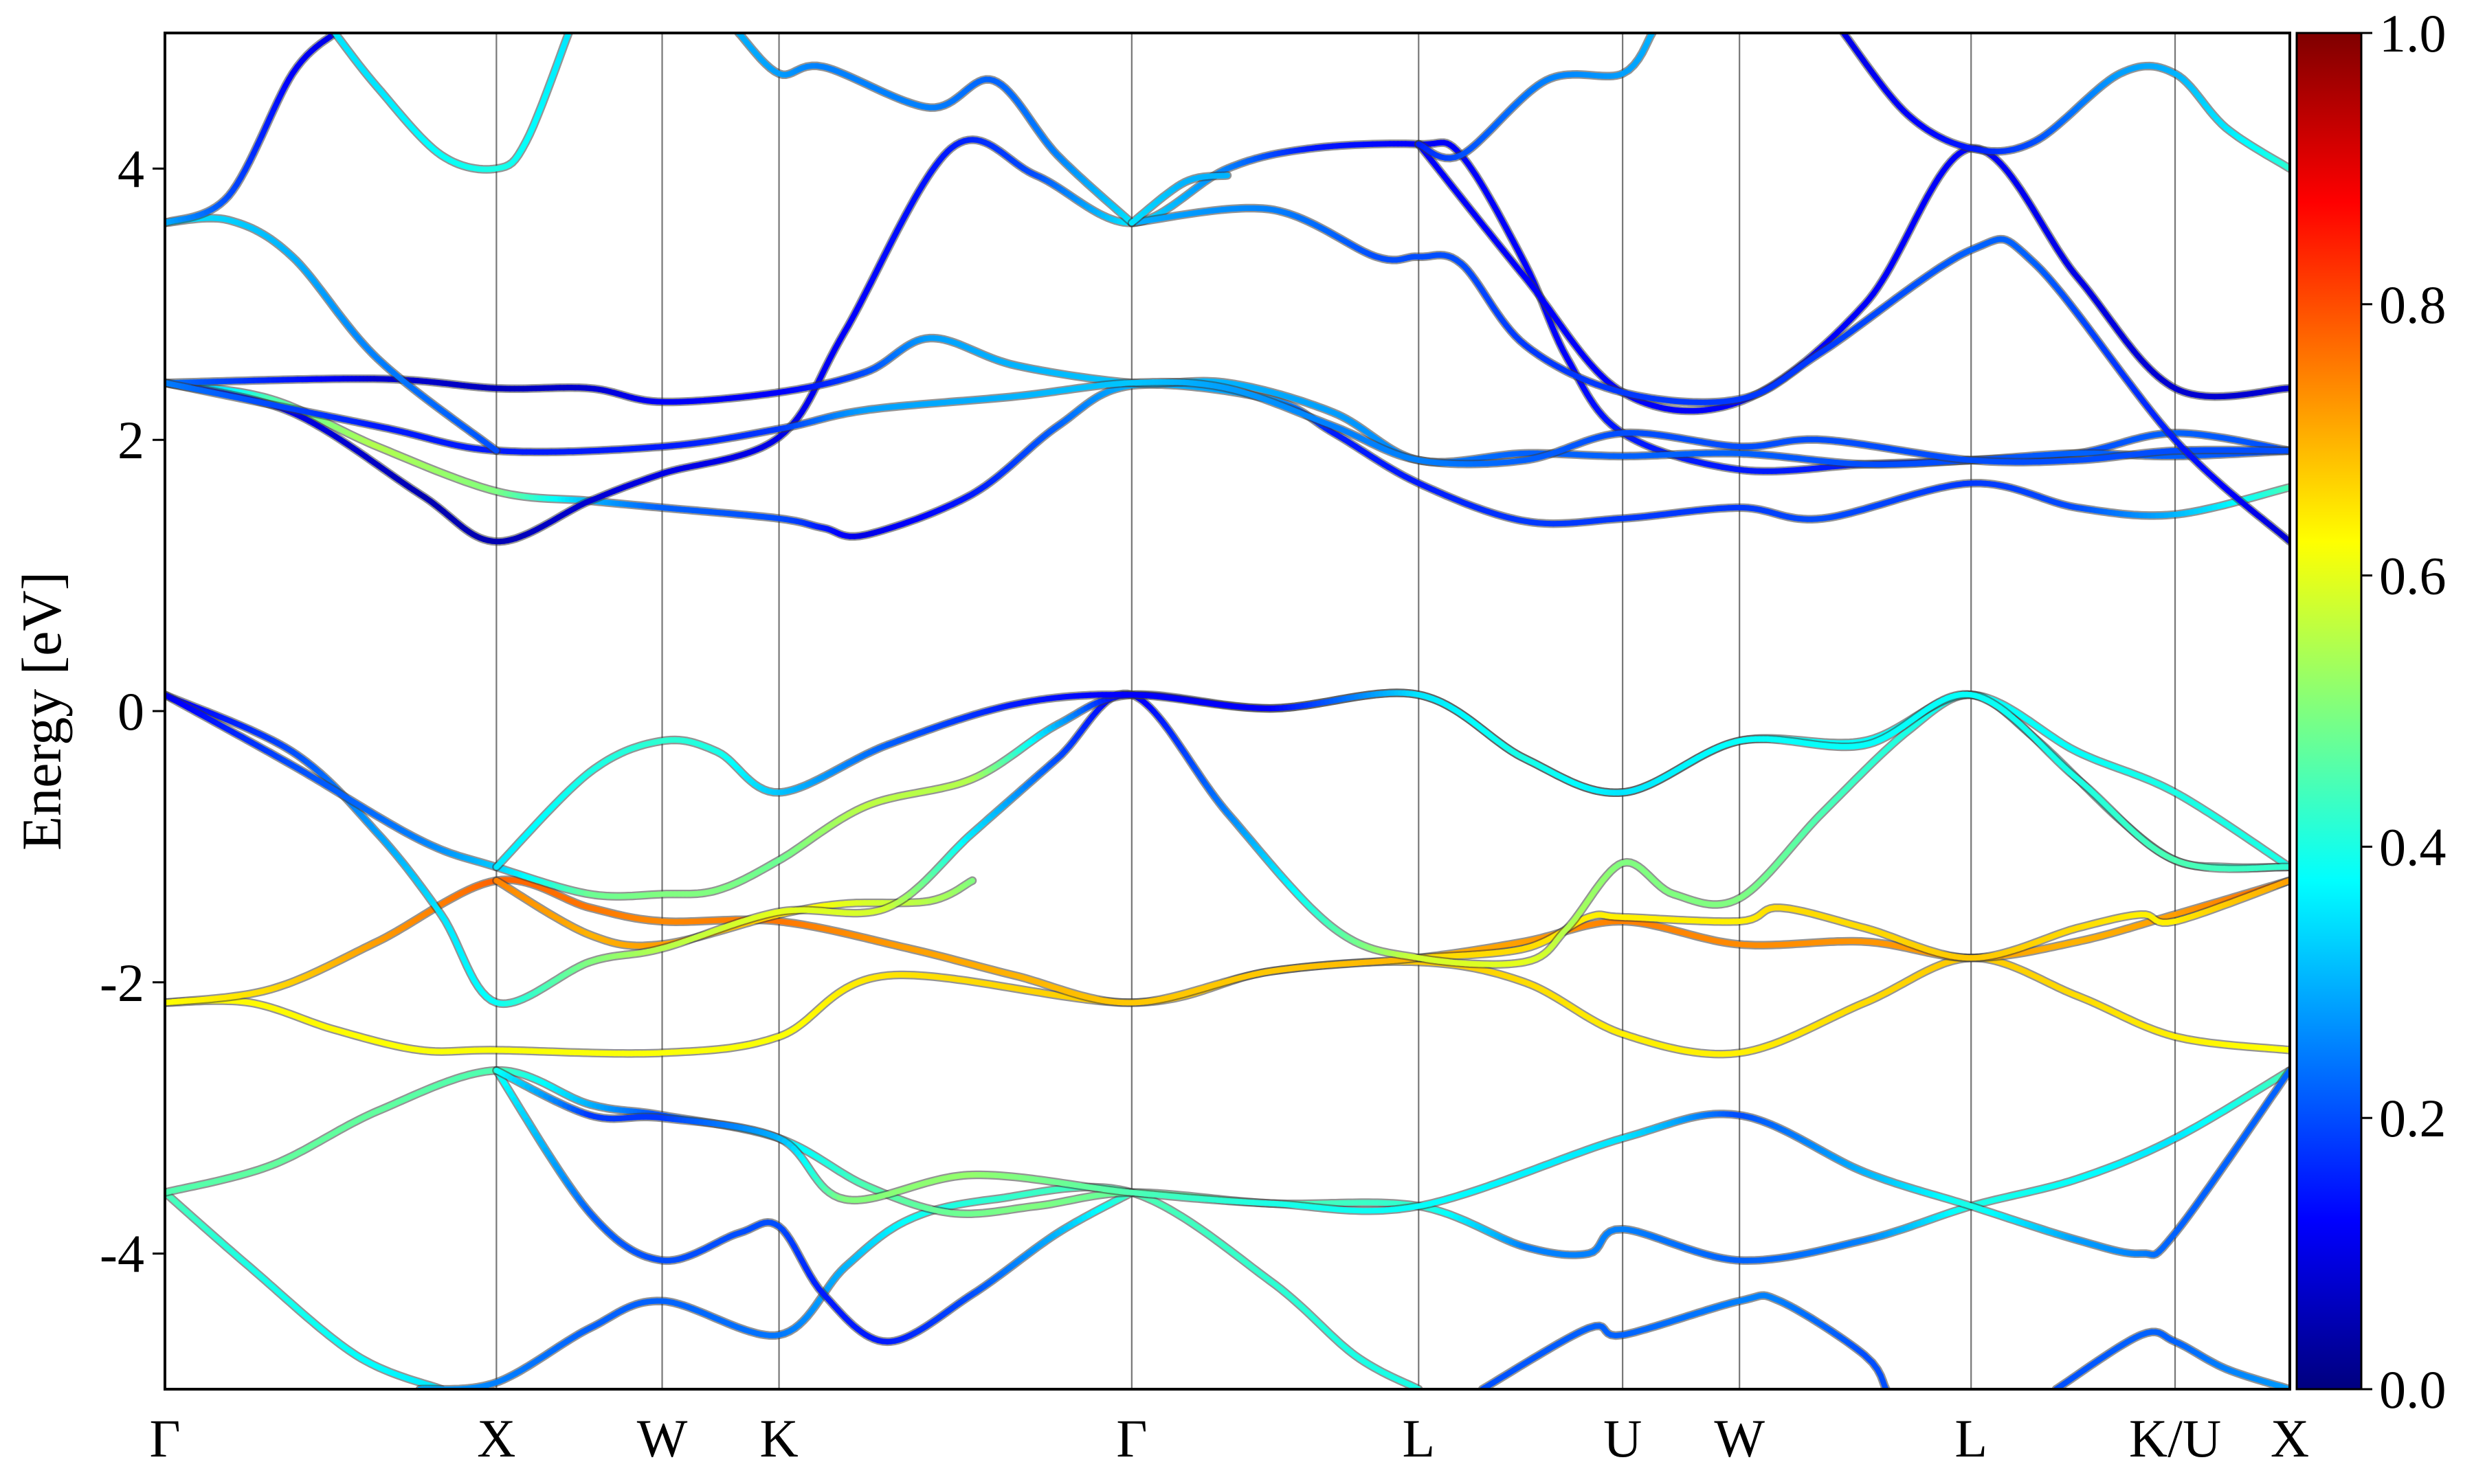 Image resolution: width=2474 pixels, height=1484 pixels. I want to click on band-segment, so click(971, 881).